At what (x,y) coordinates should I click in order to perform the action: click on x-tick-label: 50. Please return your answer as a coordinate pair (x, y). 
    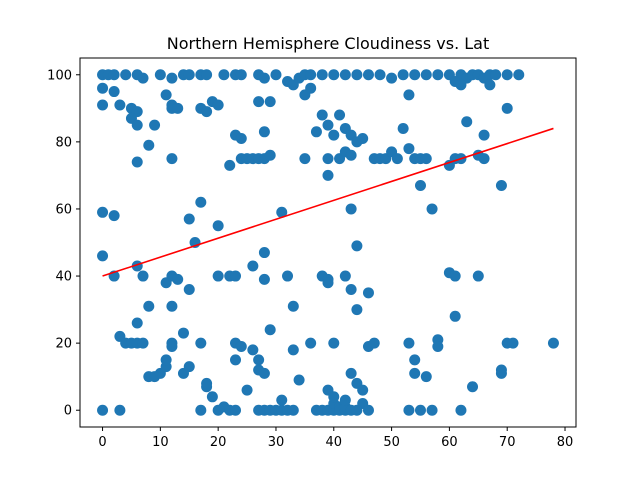
    Looking at the image, I should click on (391, 442).